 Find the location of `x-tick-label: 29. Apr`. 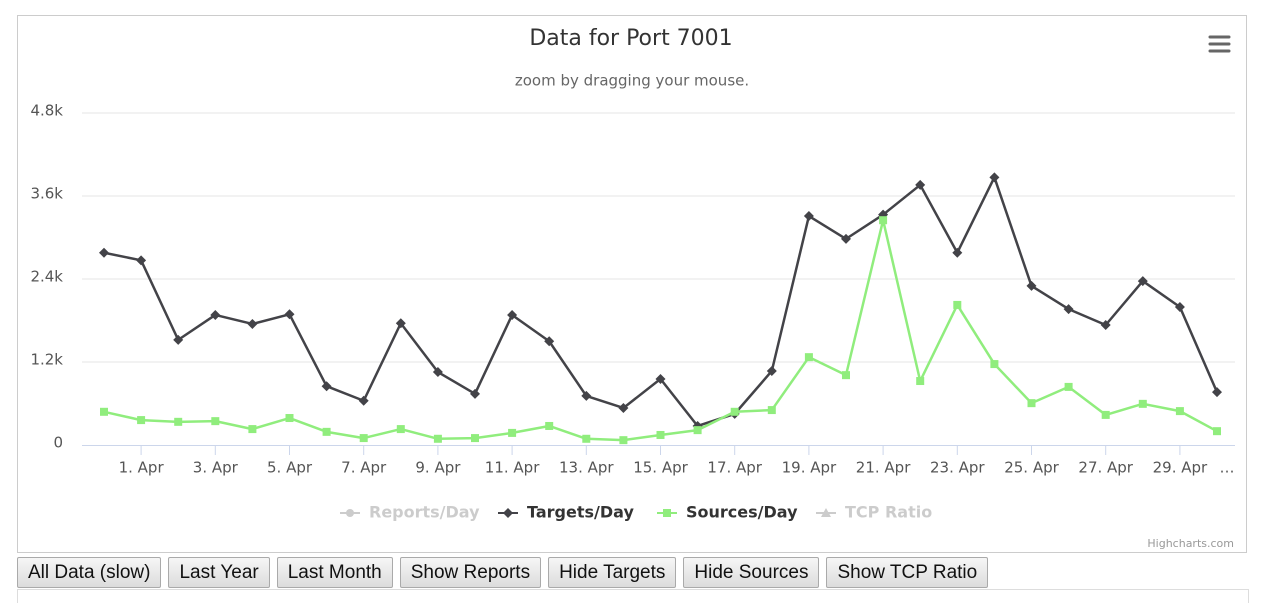

x-tick-label: 29. Apr is located at coordinates (1180, 468).